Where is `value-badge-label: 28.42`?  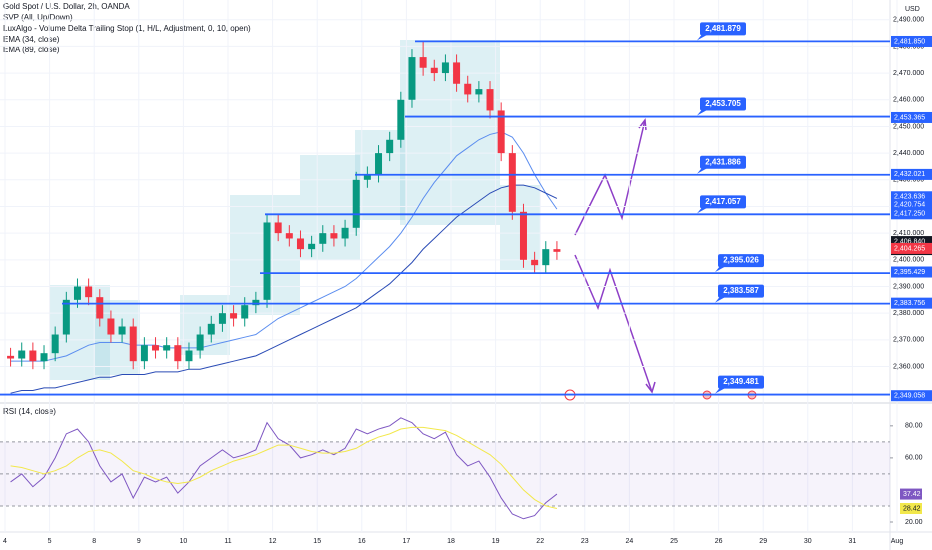
value-badge-label: 28.42 is located at coordinates (912, 508).